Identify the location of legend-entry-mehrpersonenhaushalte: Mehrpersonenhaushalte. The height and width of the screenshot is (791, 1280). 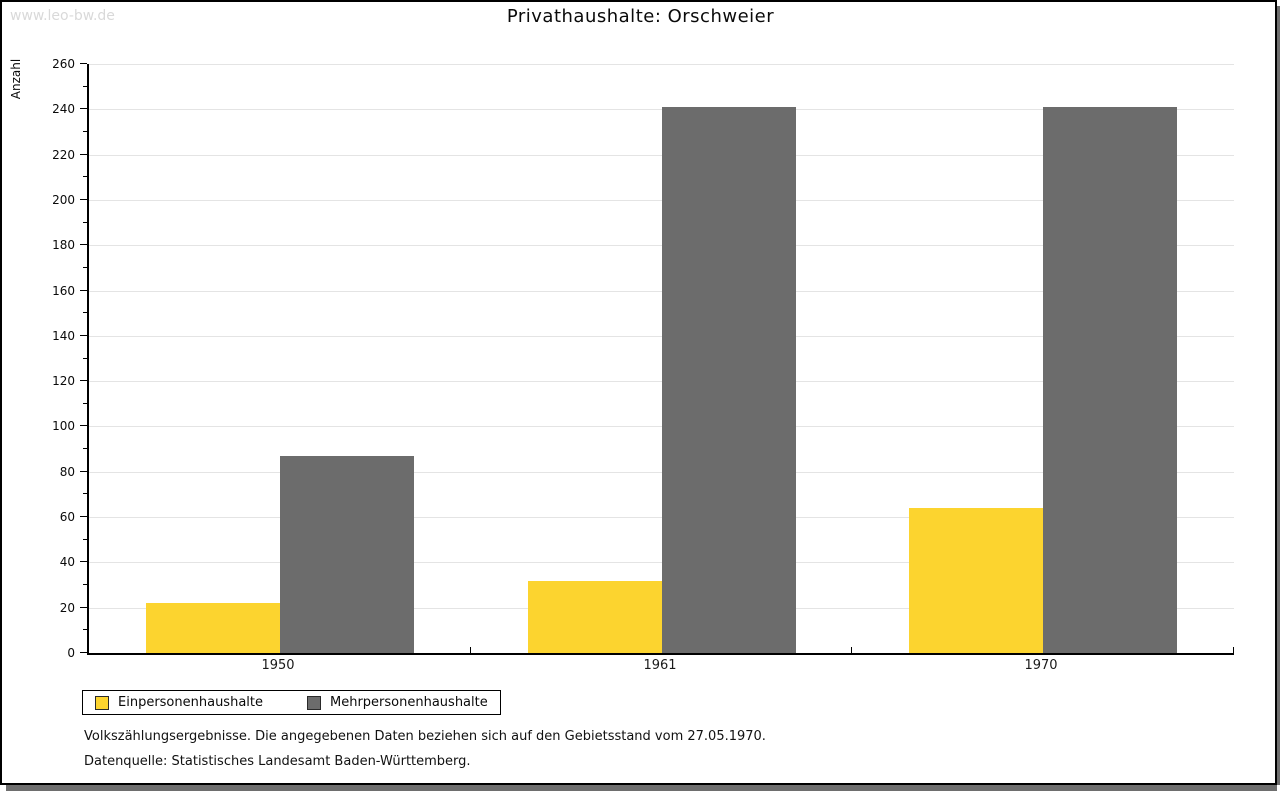
(397, 702).